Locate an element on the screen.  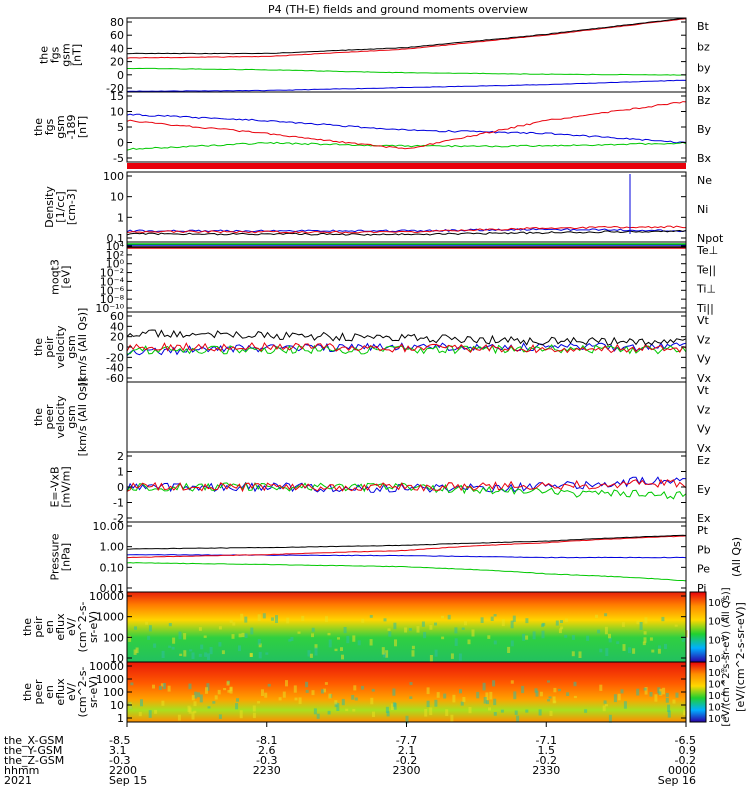
y-tick-label: 1.00 is located at coordinates (112, 547).